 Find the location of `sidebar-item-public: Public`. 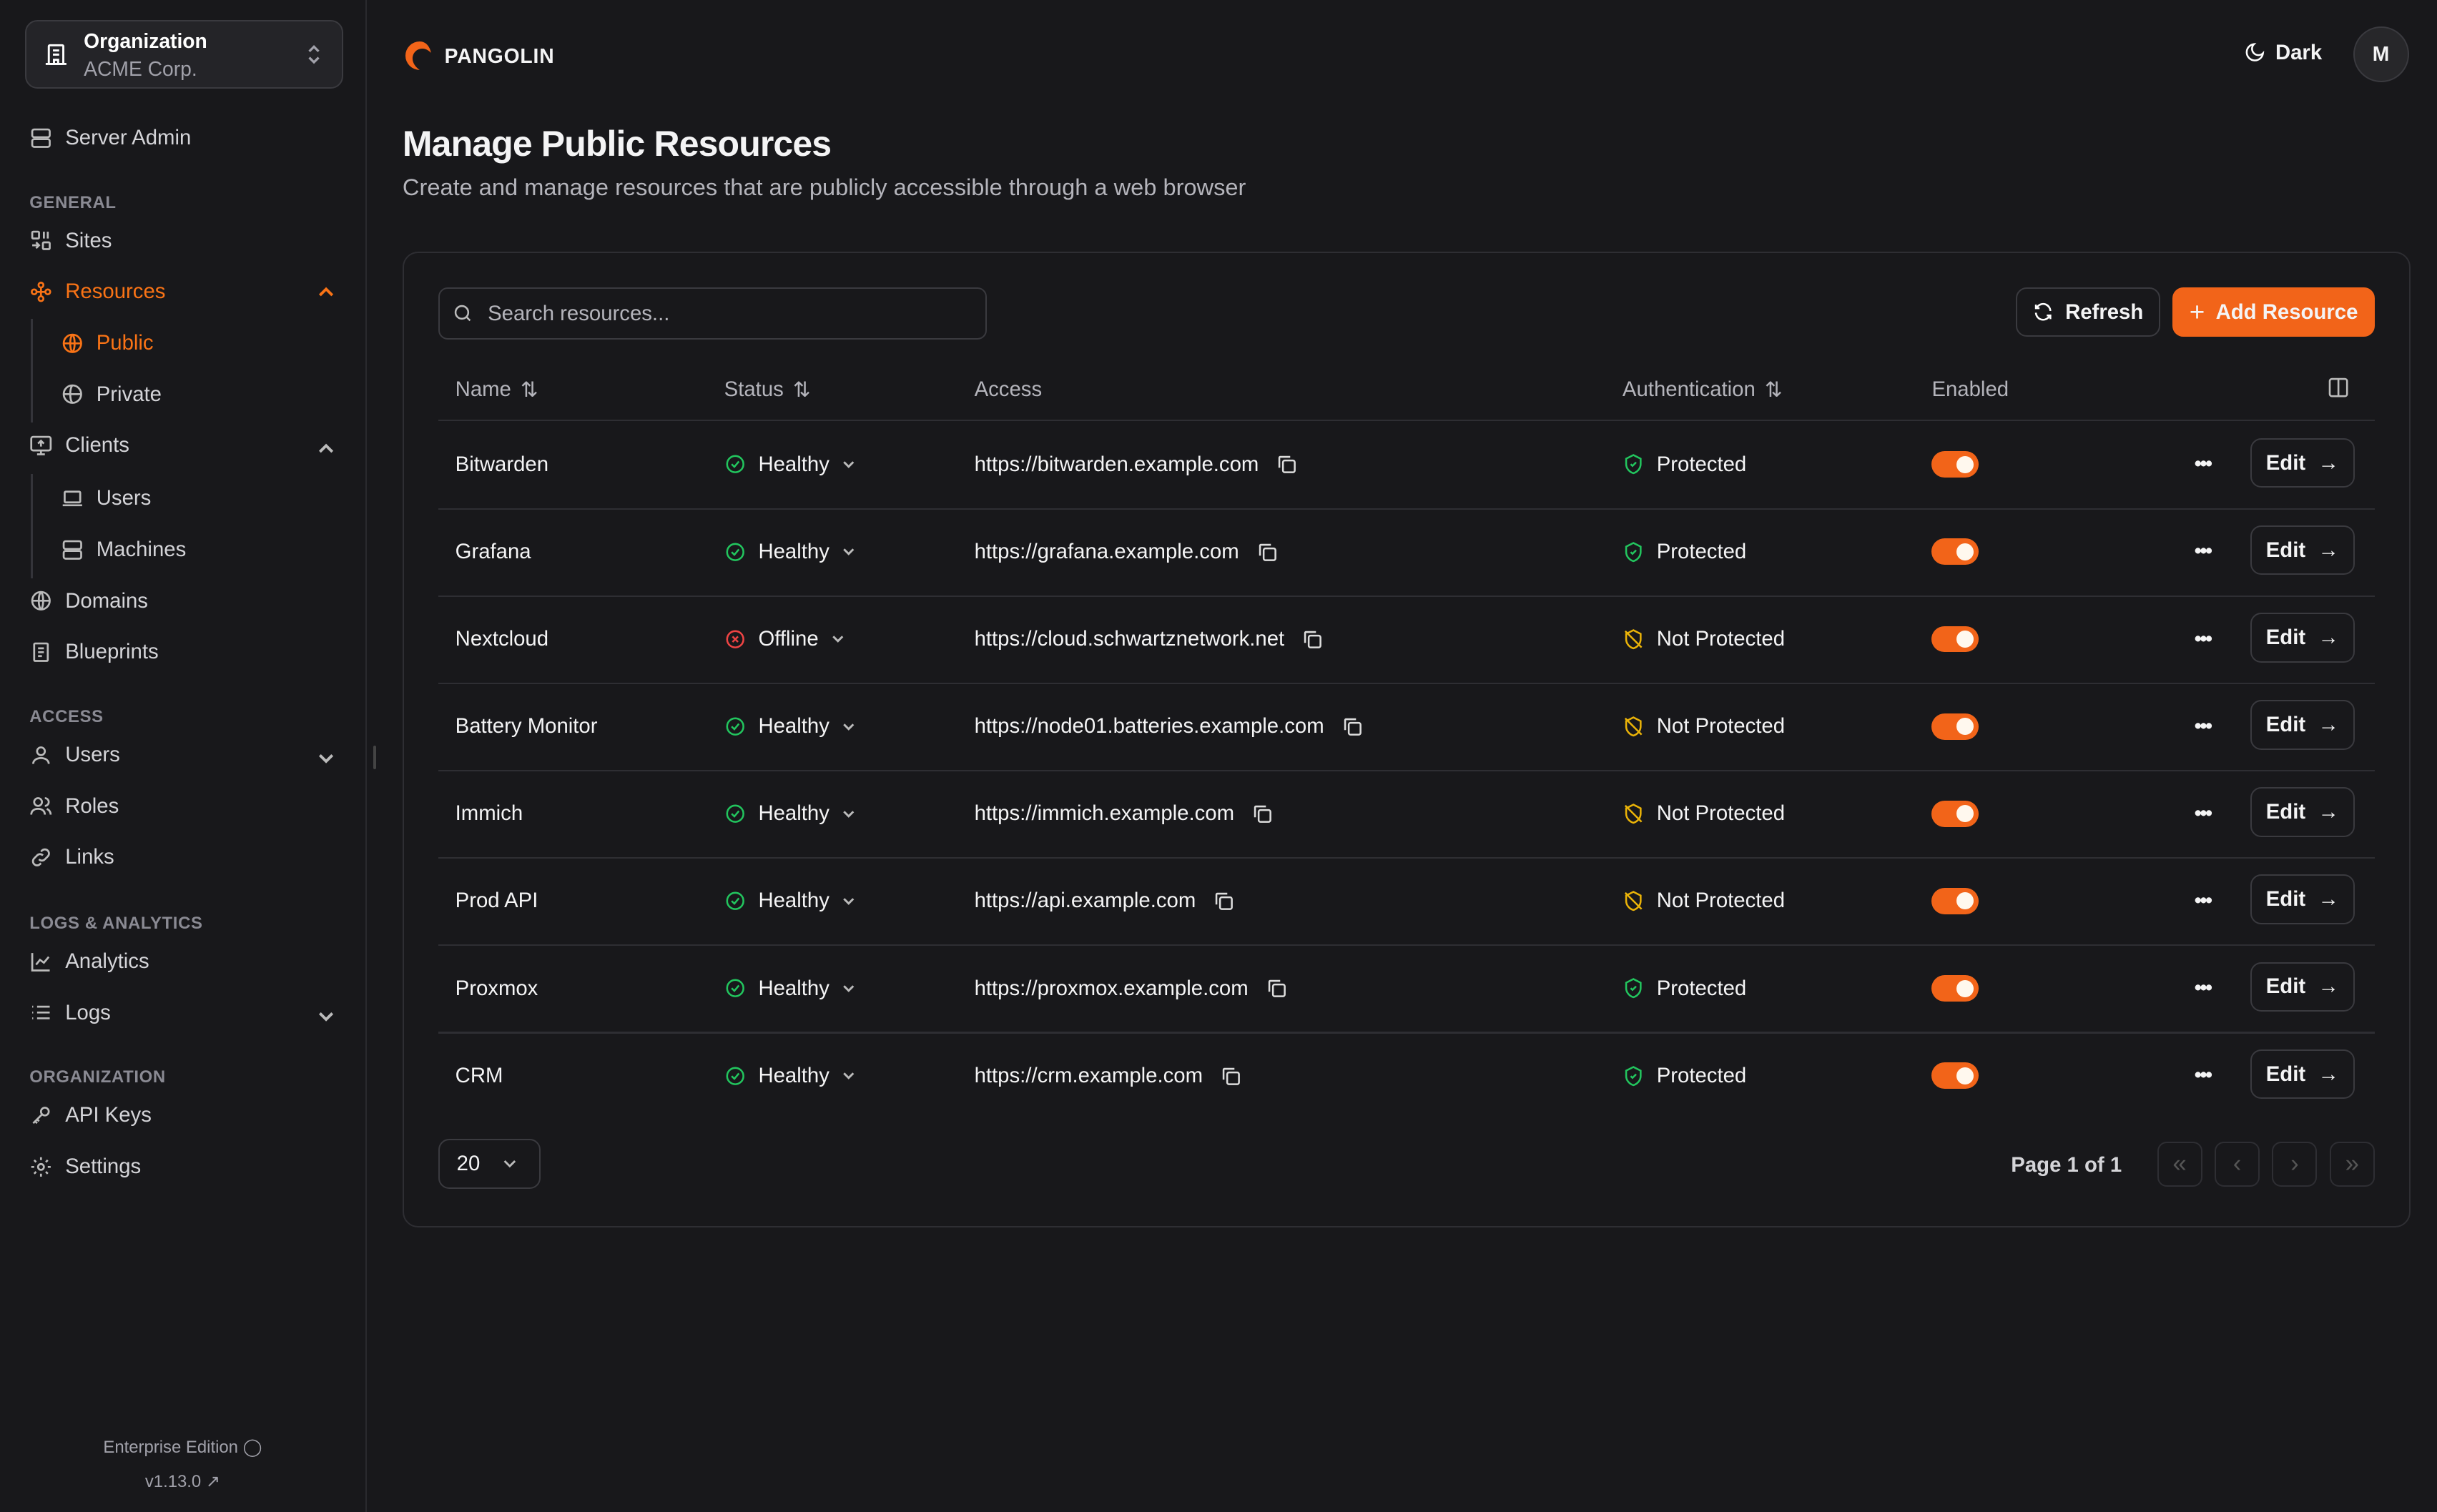

sidebar-item-public: Public is located at coordinates (107, 343).